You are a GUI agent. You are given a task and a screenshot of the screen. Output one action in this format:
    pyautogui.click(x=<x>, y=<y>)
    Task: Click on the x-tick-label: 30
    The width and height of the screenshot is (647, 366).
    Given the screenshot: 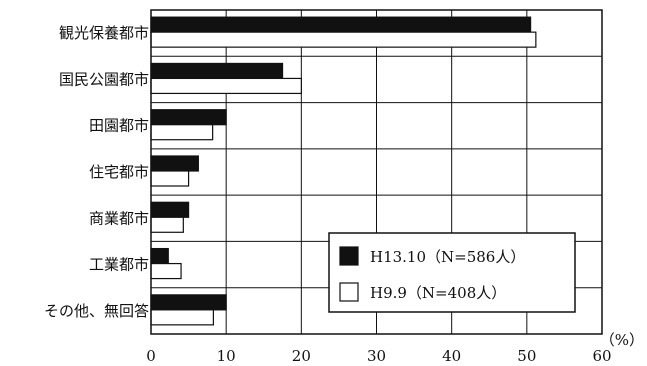 What is the action you would take?
    pyautogui.click(x=376, y=356)
    